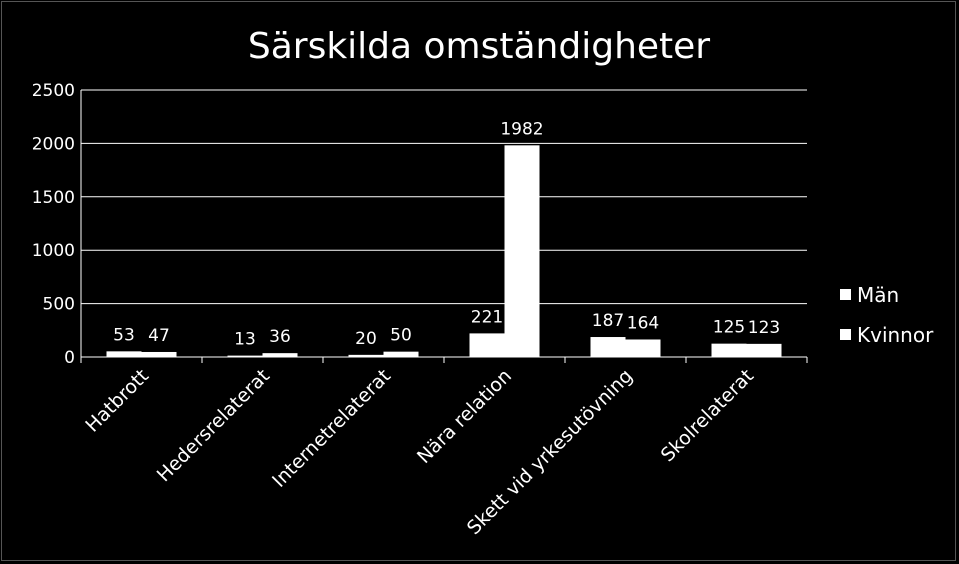 This screenshot has height=564, width=959. Describe the element at coordinates (159, 336) in the screenshot. I see `data-label: 47` at that location.